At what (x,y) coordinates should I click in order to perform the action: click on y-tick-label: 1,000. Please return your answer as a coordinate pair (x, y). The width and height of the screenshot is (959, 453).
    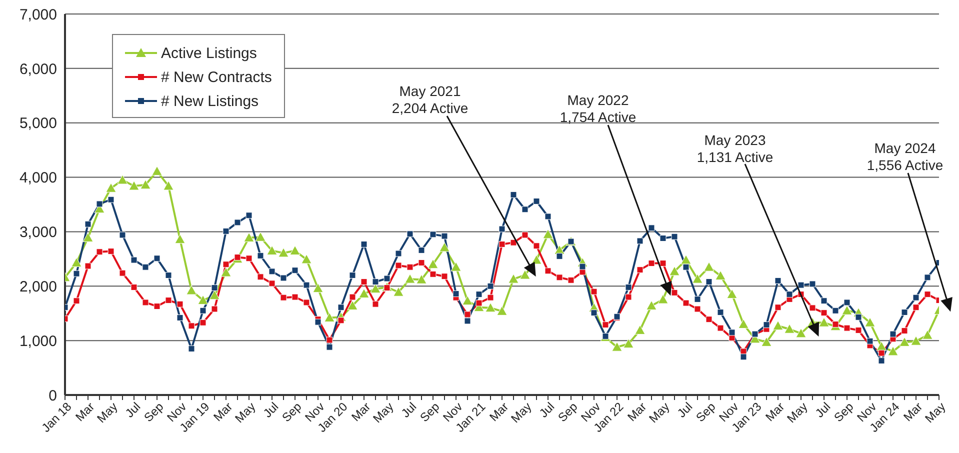
    Looking at the image, I should click on (38, 341).